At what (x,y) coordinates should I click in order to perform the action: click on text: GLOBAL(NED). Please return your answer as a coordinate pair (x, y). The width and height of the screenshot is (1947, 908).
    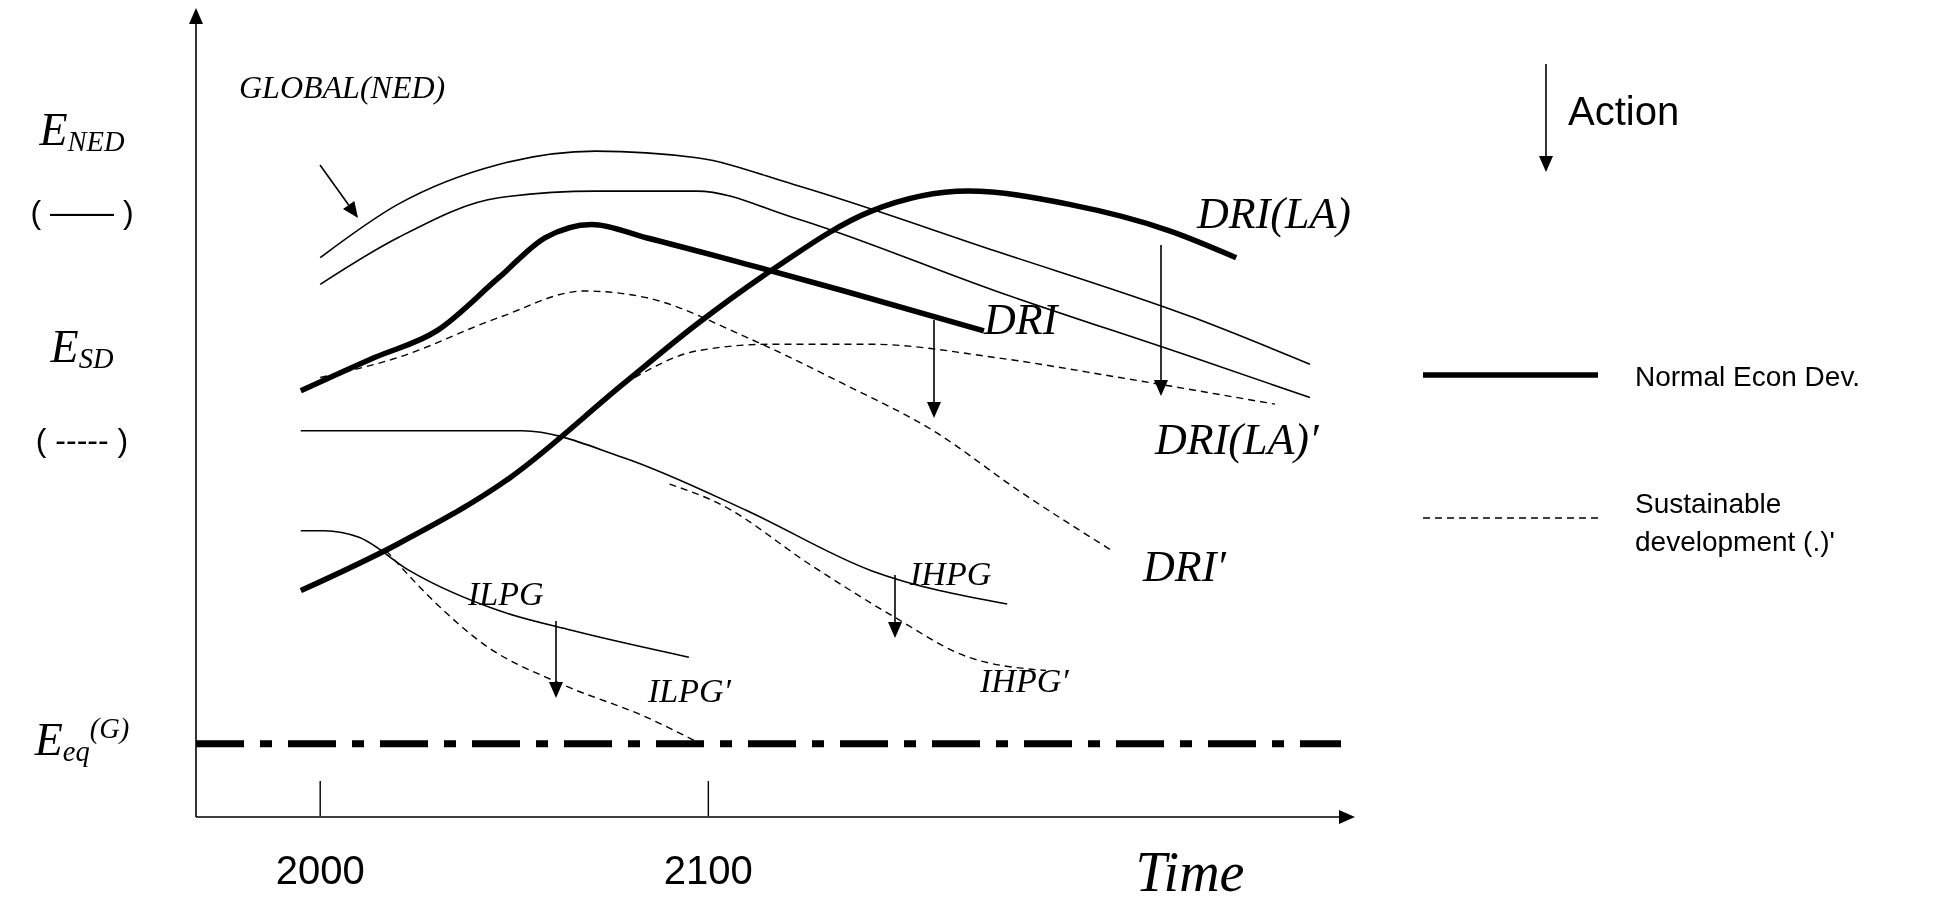
    Looking at the image, I should click on (342, 87).